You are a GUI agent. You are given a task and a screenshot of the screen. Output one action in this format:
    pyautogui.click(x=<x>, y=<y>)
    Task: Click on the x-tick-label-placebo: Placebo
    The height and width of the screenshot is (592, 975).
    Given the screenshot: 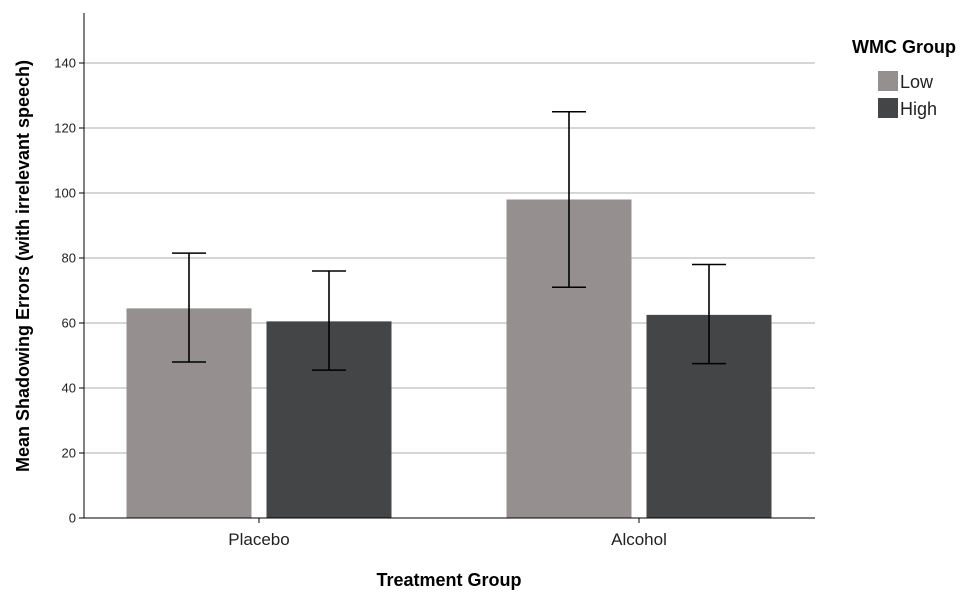 What is the action you would take?
    pyautogui.click(x=258, y=539)
    